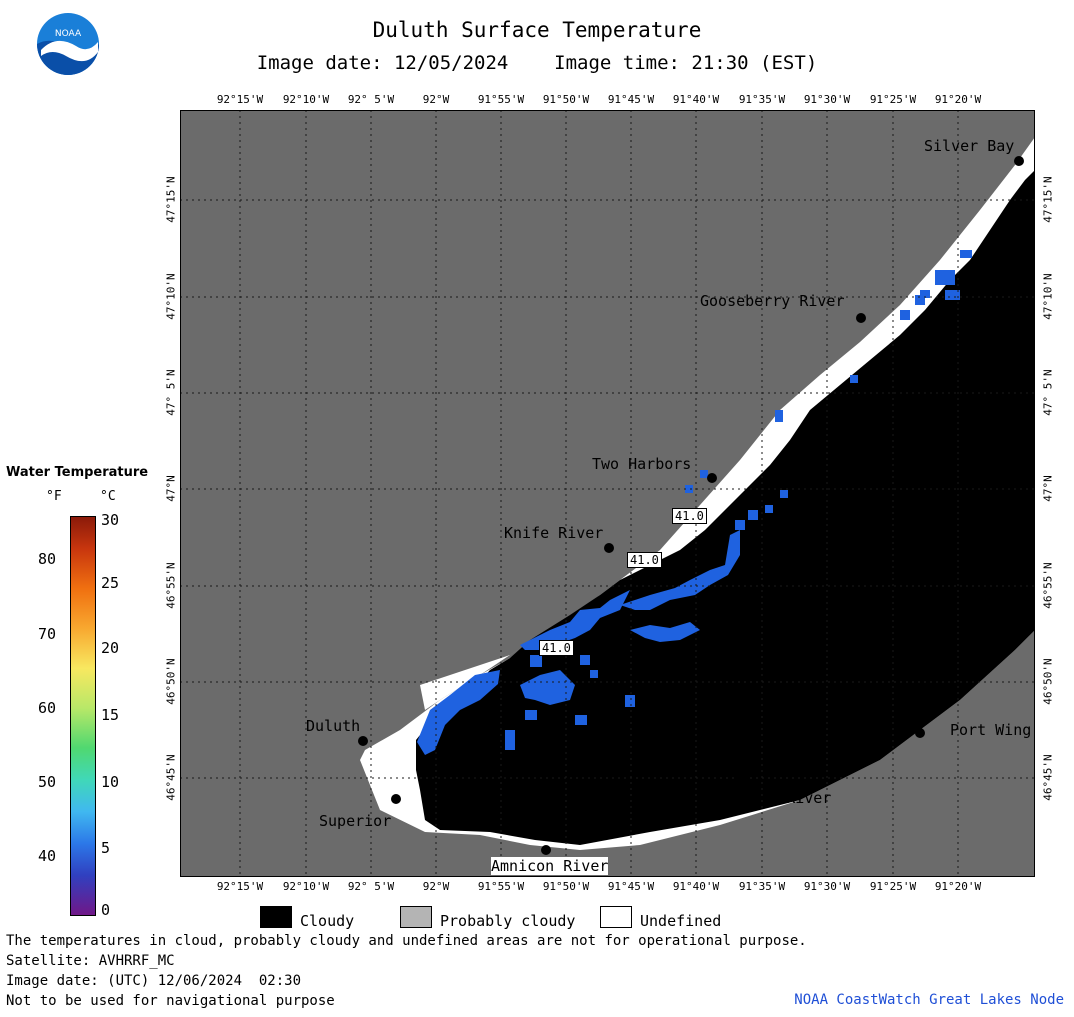 The width and height of the screenshot is (1074, 1017). Describe the element at coordinates (110, 648) in the screenshot. I see `legend-tick-celsius: 20` at that location.